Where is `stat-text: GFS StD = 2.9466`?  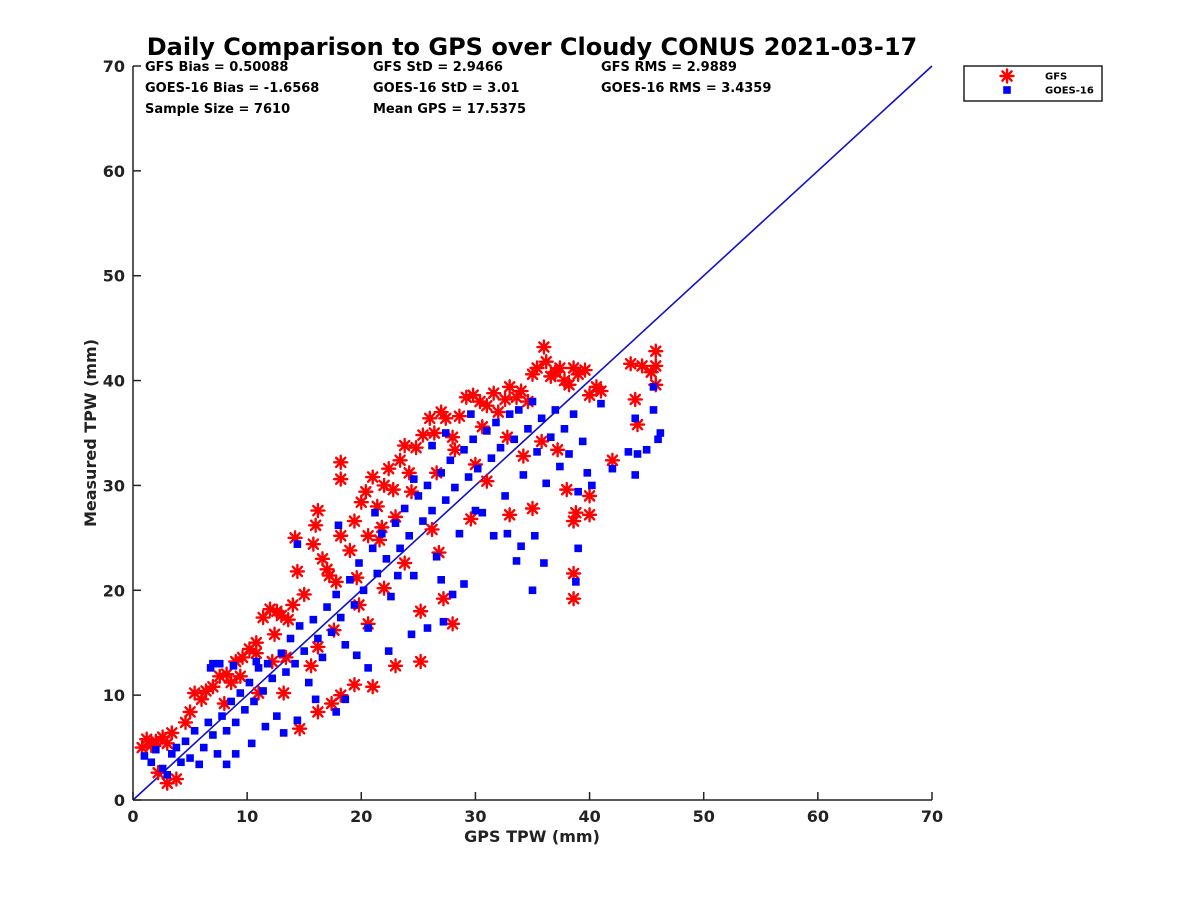 stat-text: GFS StD = 2.9466 is located at coordinates (438, 67).